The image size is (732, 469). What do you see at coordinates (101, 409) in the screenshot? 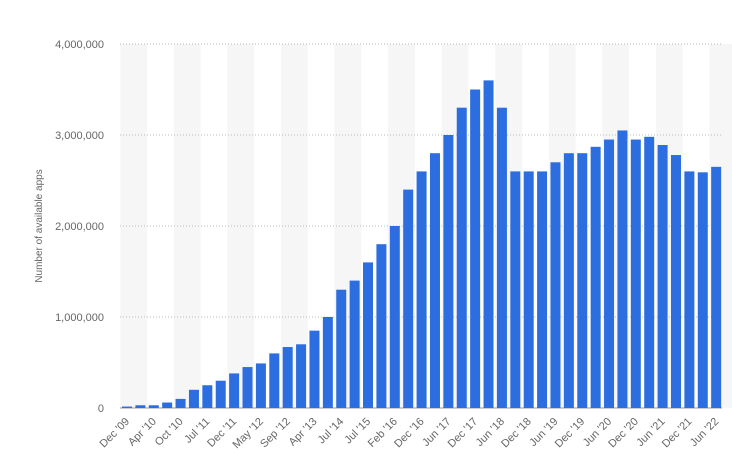
I see `y-tick-label: 0` at bounding box center [101, 409].